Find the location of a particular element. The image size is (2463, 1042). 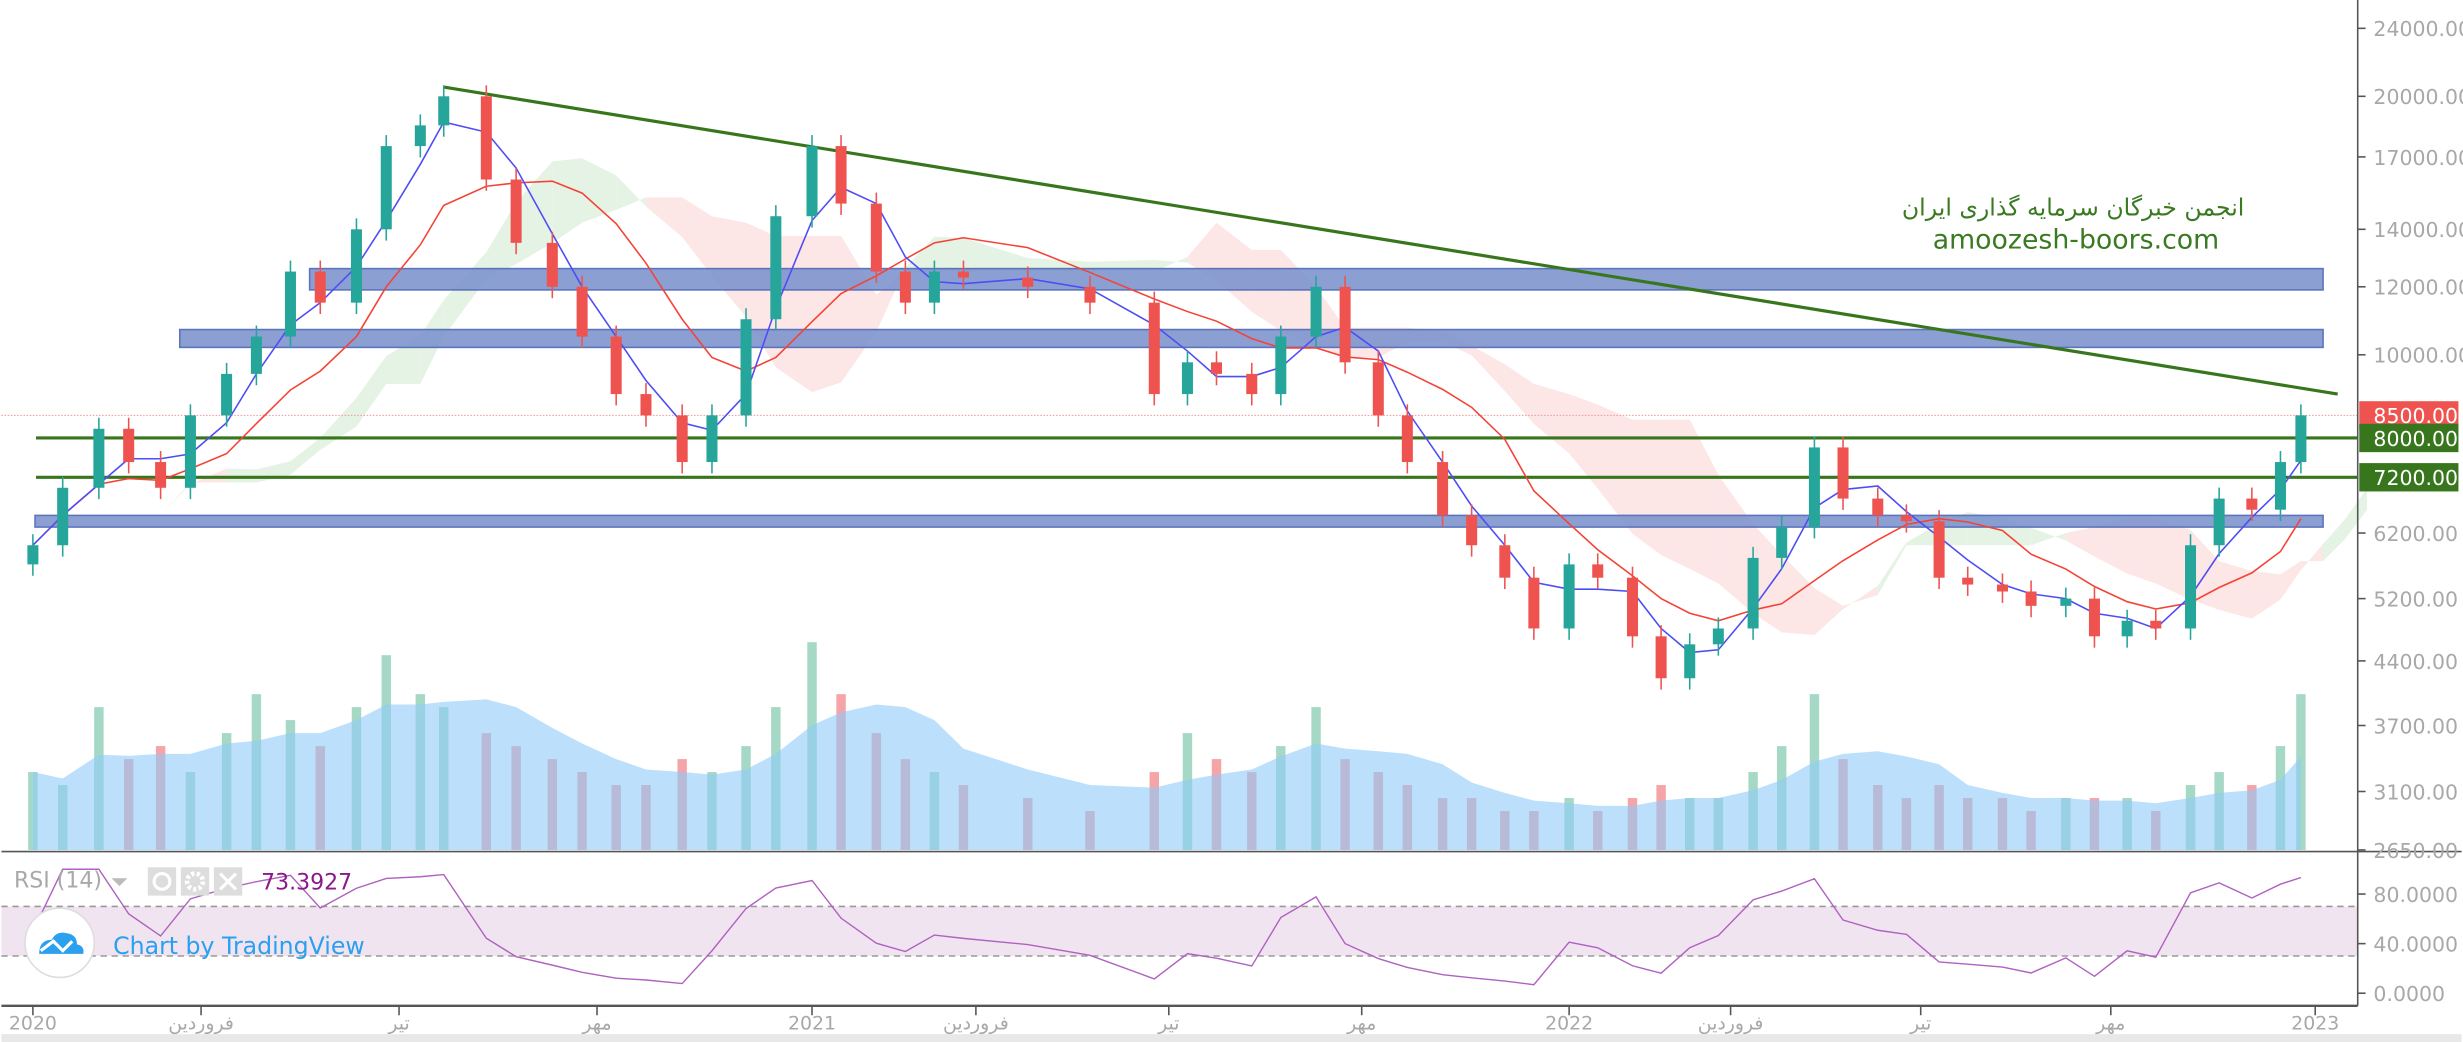

price-tick-label: 3100.00 is located at coordinates (2415, 792).